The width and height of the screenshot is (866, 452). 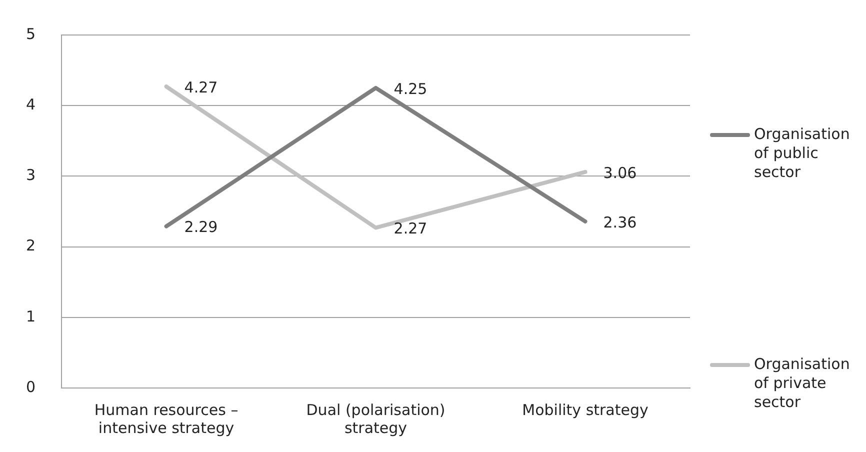 I want to click on data-label: 2.29, so click(x=201, y=227).